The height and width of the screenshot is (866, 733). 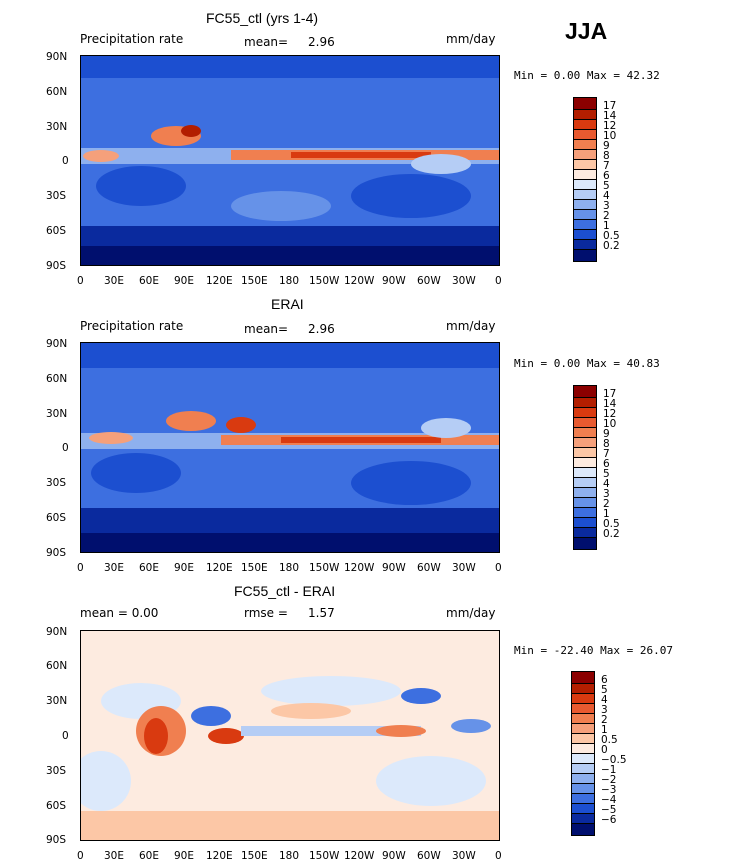 I want to click on panel-title: FC55_ctl - ERAI, so click(x=285, y=591).